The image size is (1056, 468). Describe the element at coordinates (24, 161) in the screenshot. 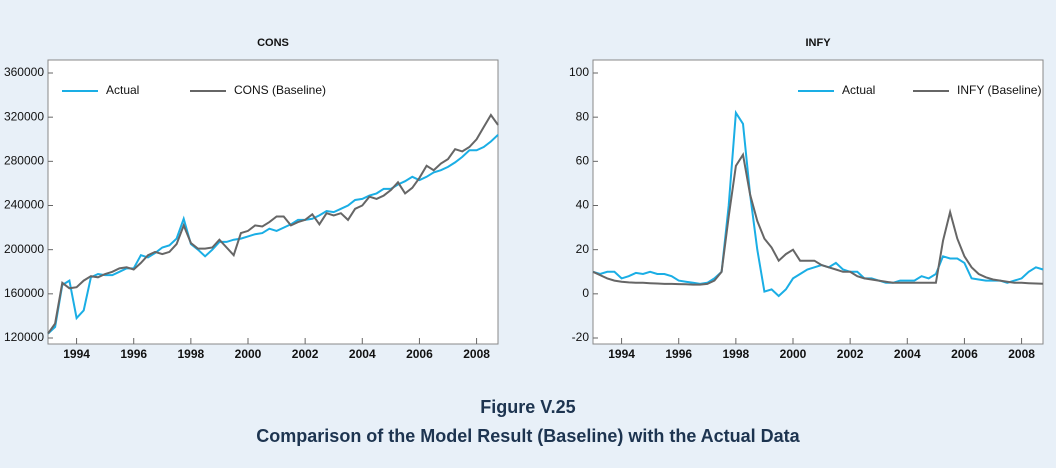

I see `y-tick-label: 280000` at that location.